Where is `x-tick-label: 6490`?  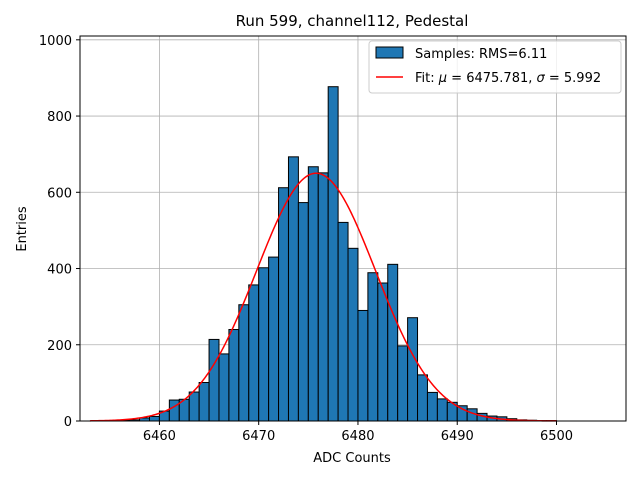
x-tick-label: 6490 is located at coordinates (457, 436).